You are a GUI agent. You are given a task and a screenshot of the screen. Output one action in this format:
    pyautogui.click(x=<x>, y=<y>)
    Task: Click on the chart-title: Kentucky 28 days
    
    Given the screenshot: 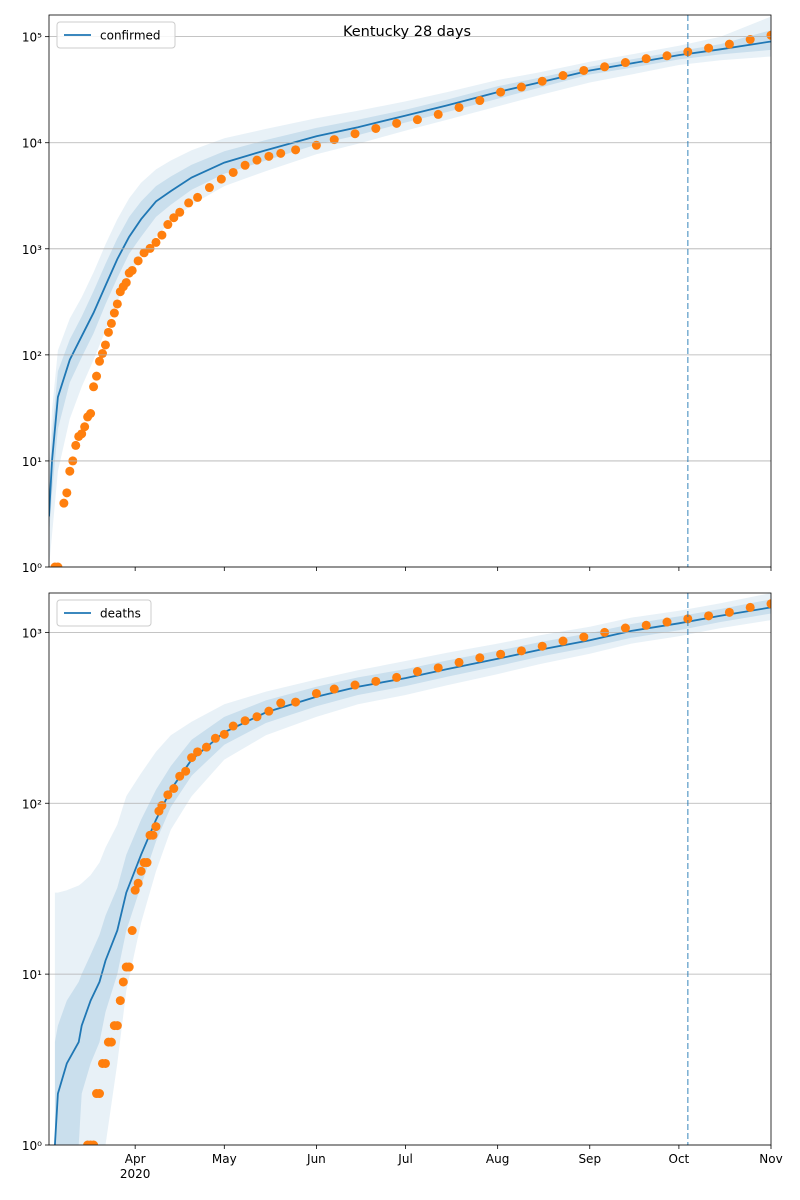 What is the action you would take?
    pyautogui.click(x=407, y=32)
    